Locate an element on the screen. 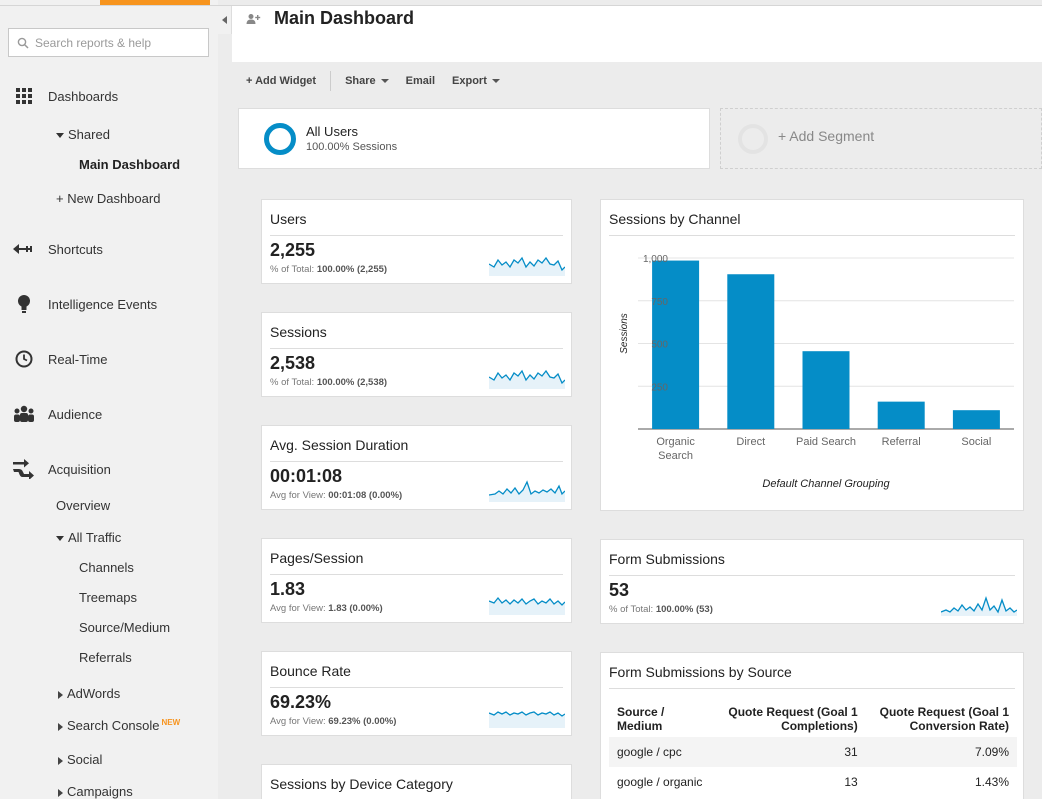  nav-channels: Channels is located at coordinates (106, 567).